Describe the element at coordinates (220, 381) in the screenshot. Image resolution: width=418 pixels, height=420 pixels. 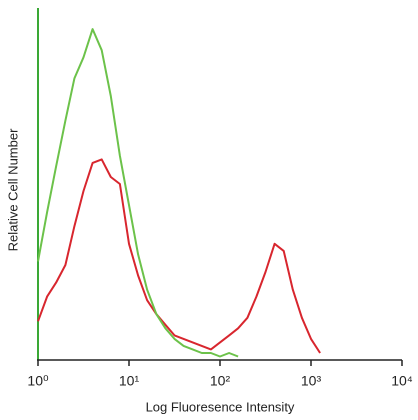
I see `x-tick-label: 10²` at that location.